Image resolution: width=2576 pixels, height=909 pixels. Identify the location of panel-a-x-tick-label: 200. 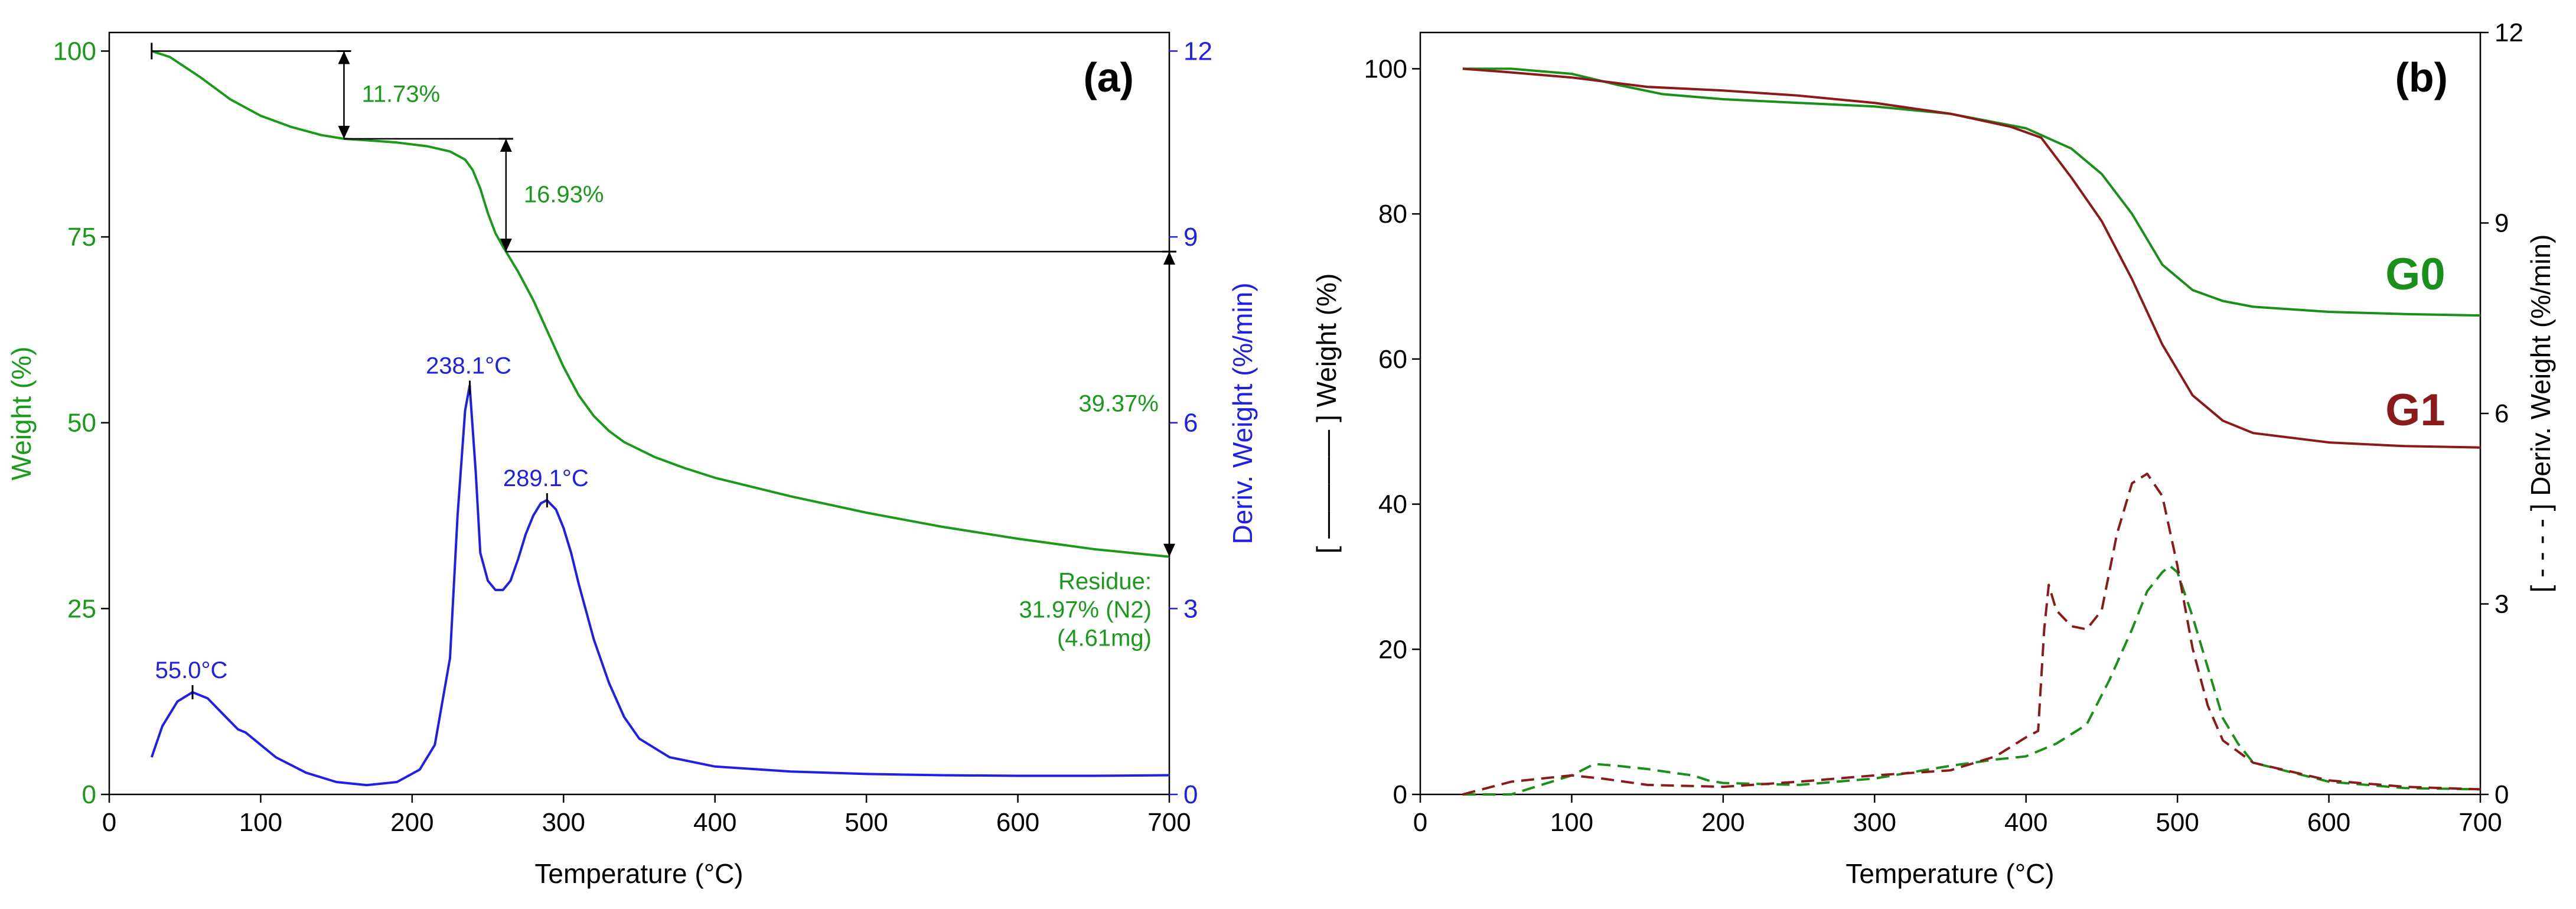
(412, 822).